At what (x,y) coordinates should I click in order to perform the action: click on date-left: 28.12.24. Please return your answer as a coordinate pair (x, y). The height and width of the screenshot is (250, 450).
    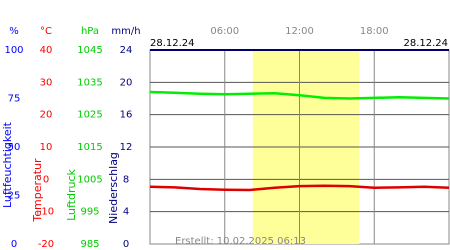
    Looking at the image, I should click on (172, 43).